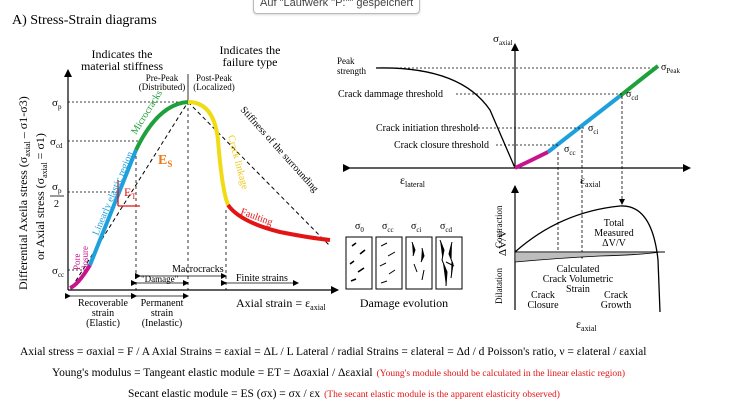 This screenshot has width=733, height=408. What do you see at coordinates (441, 145) in the screenshot?
I see `crack-closure-label: Crack closure threshold` at bounding box center [441, 145].